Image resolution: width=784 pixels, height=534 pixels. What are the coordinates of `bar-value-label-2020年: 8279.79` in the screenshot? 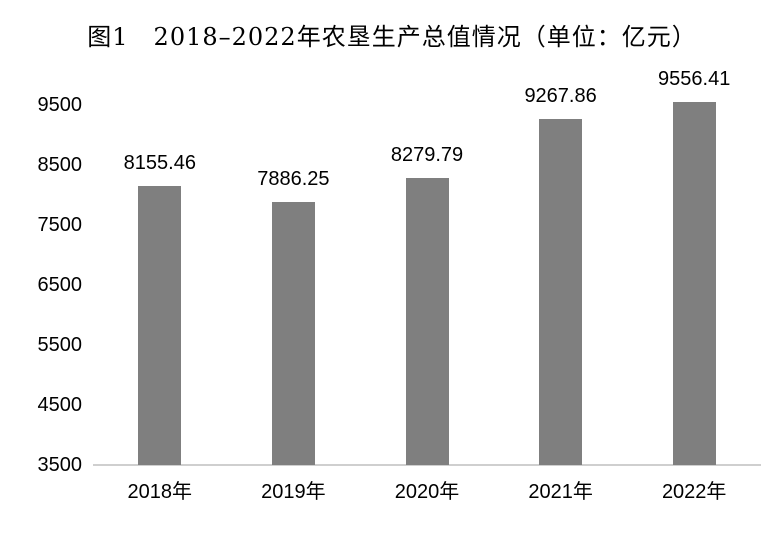 It's located at (427, 155).